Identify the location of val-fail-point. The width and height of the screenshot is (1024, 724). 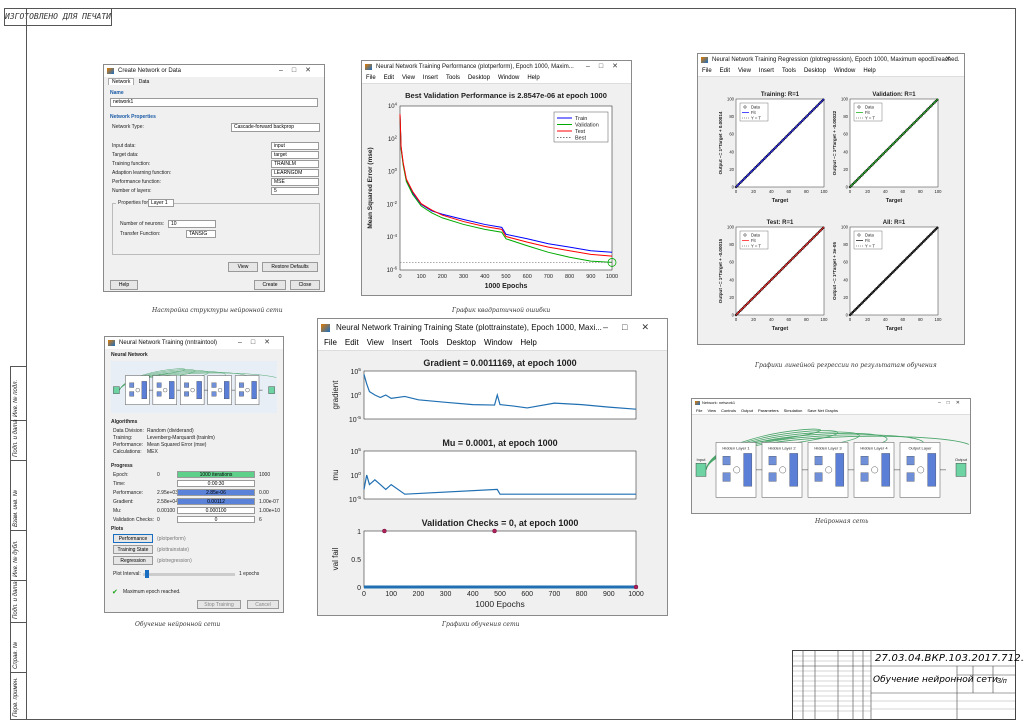
(384, 531).